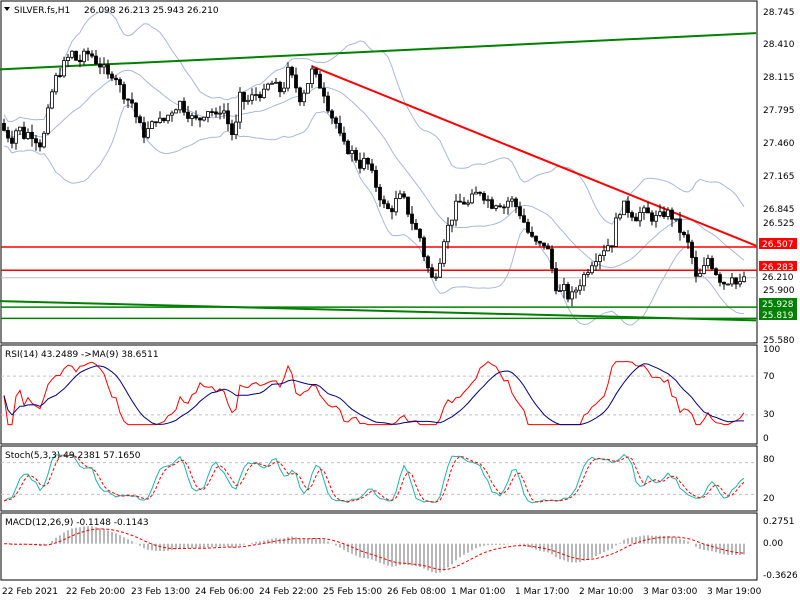 The image size is (800, 600). What do you see at coordinates (779, 78) in the screenshot?
I see `price-tick: 28.115` at bounding box center [779, 78].